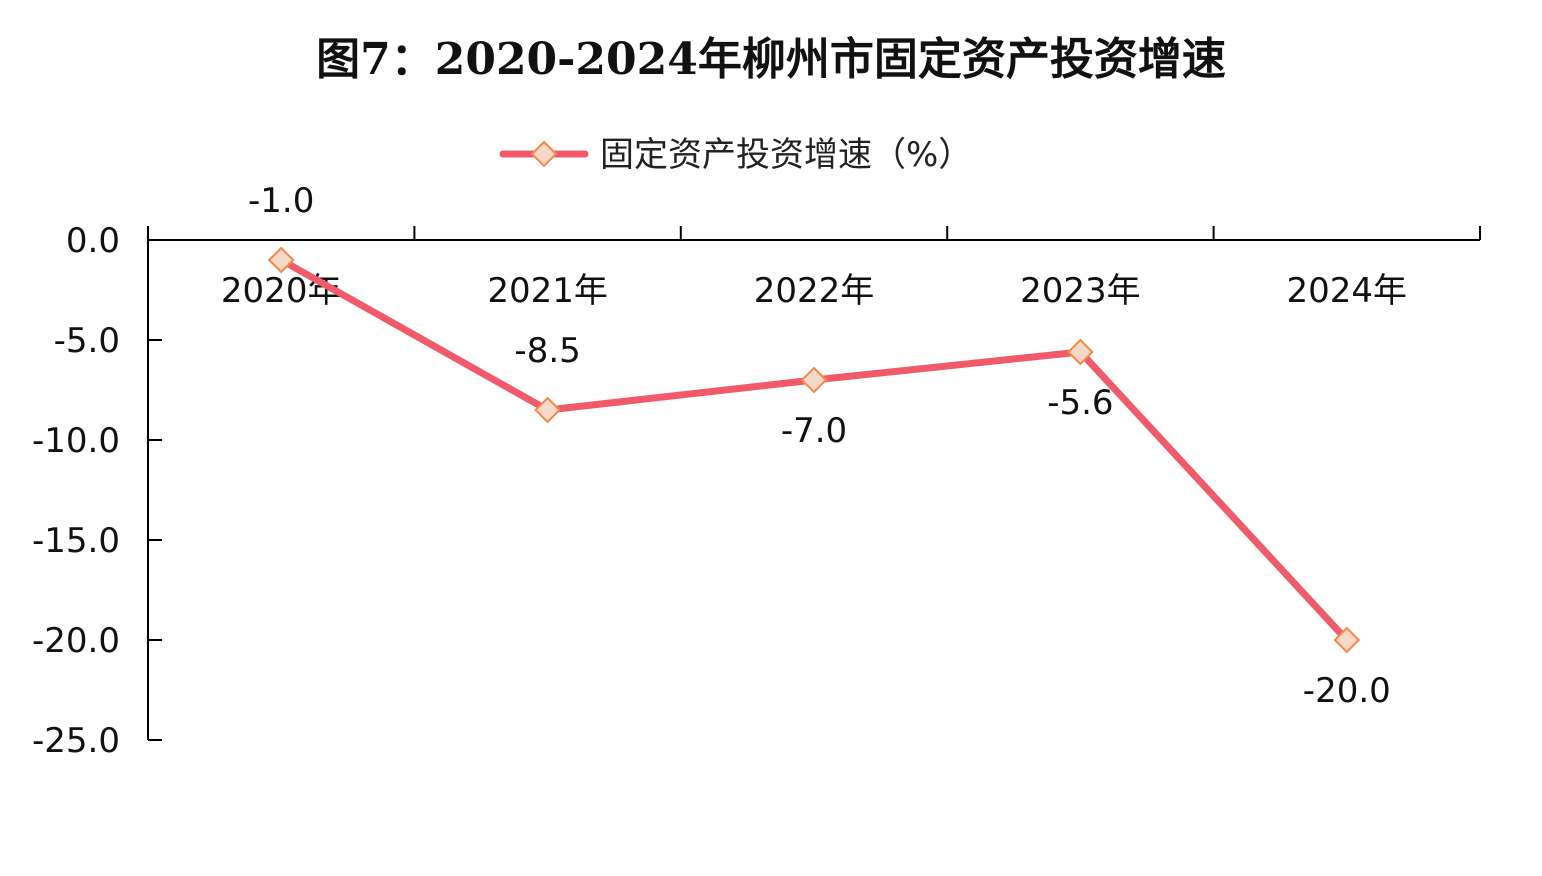 The image size is (1542, 876). Describe the element at coordinates (771, 59) in the screenshot. I see `chart-title: 图7：2020-2024年柳州市固定资产投资增速` at that location.